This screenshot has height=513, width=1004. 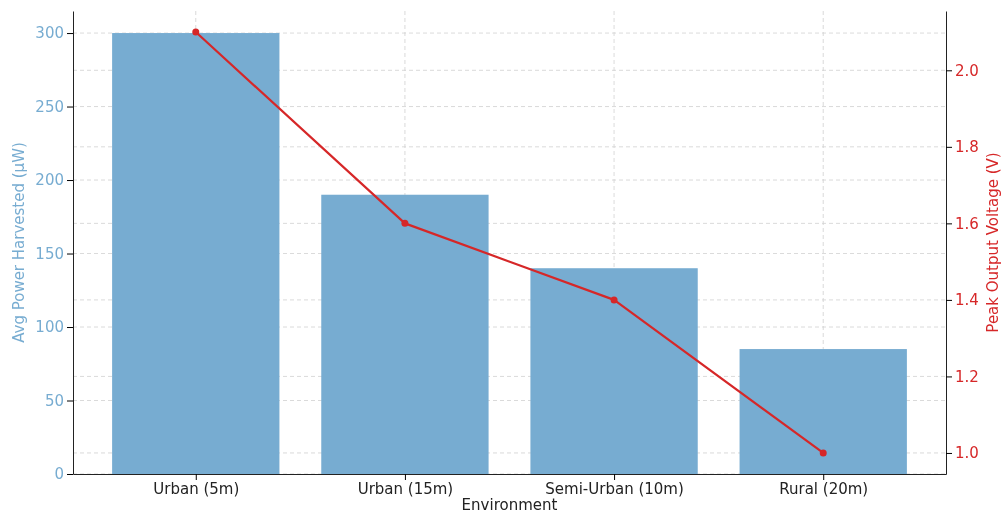 I want to click on y-axis-title: Avg Power Harvested (µW), so click(x=19, y=242).